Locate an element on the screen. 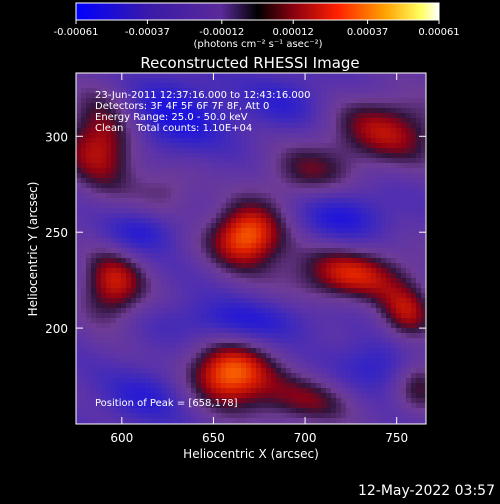 This screenshot has height=504, width=500. colorbar-tick-label: 0.00037 is located at coordinates (367, 32).